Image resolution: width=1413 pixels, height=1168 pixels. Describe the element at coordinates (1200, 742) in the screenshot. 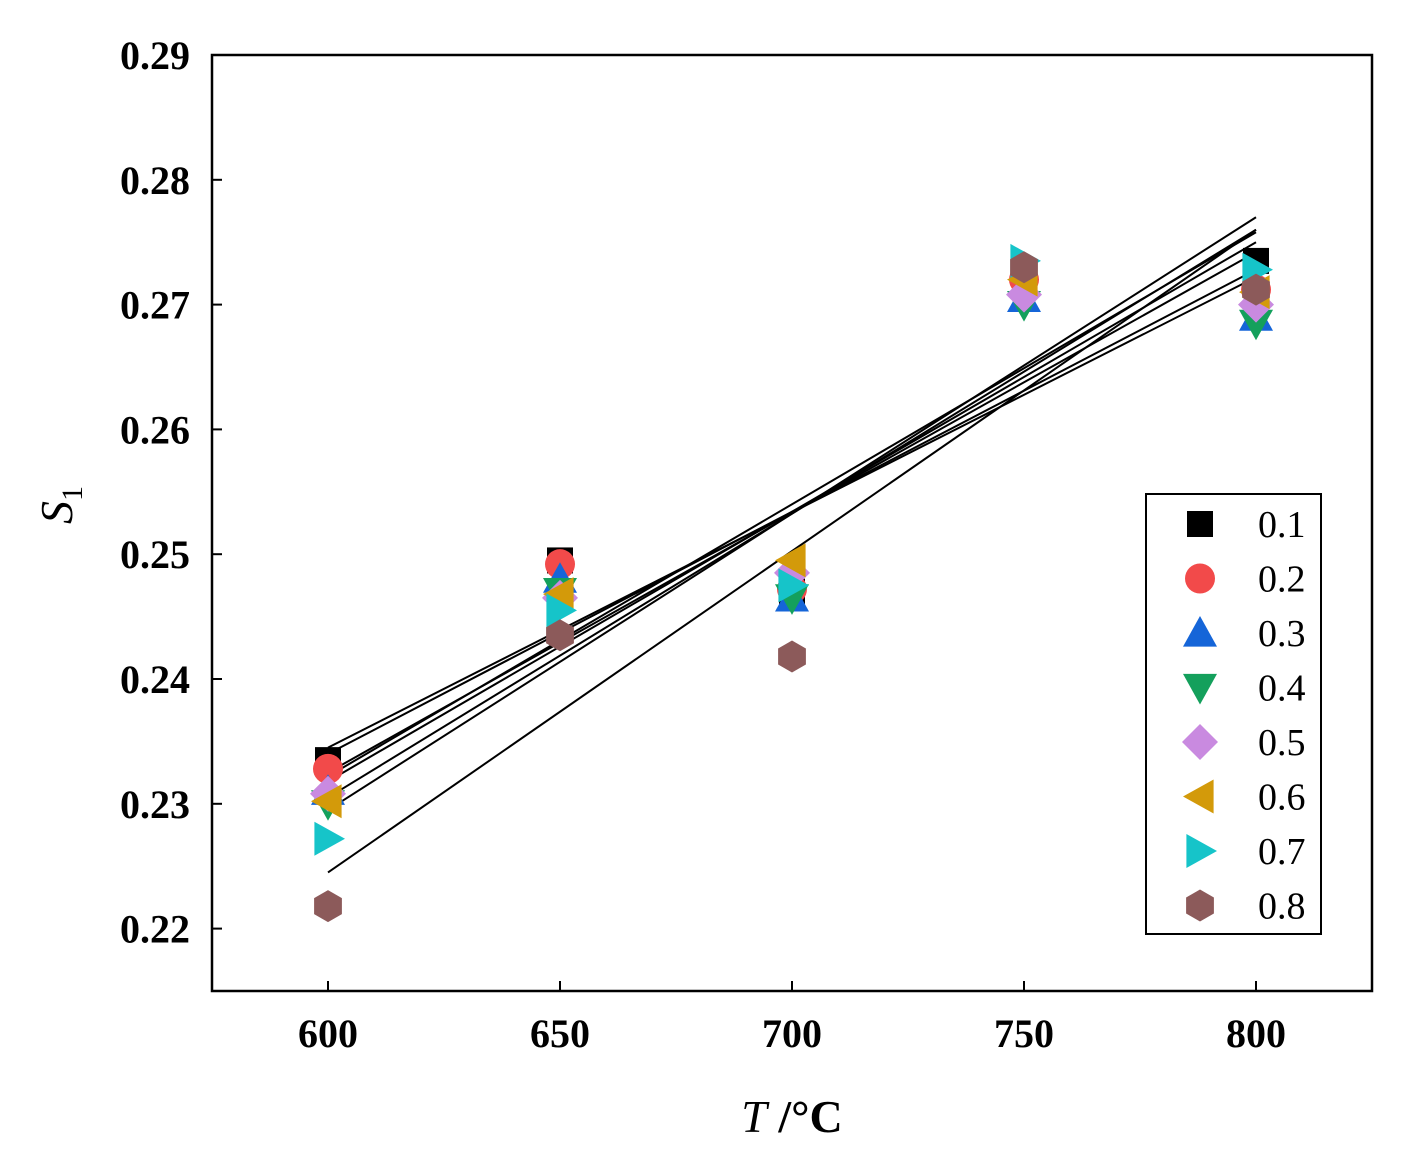

I see `legend-marker-0.5` at that location.